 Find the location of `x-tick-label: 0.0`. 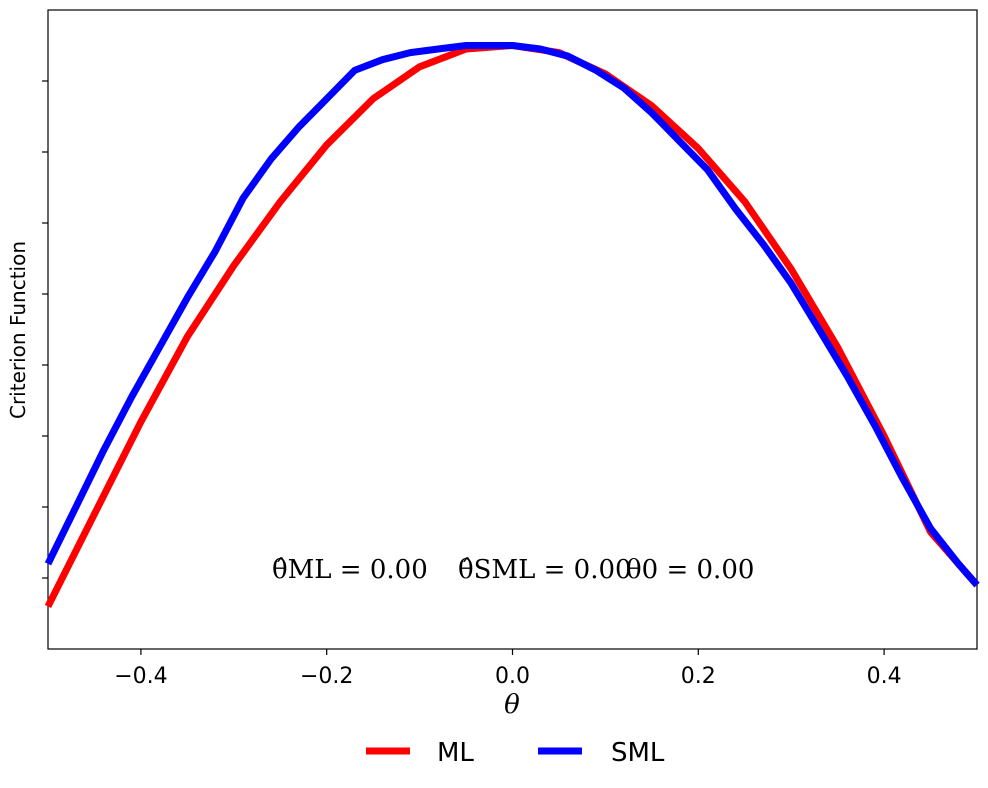

x-tick-label: 0.0 is located at coordinates (512, 676).